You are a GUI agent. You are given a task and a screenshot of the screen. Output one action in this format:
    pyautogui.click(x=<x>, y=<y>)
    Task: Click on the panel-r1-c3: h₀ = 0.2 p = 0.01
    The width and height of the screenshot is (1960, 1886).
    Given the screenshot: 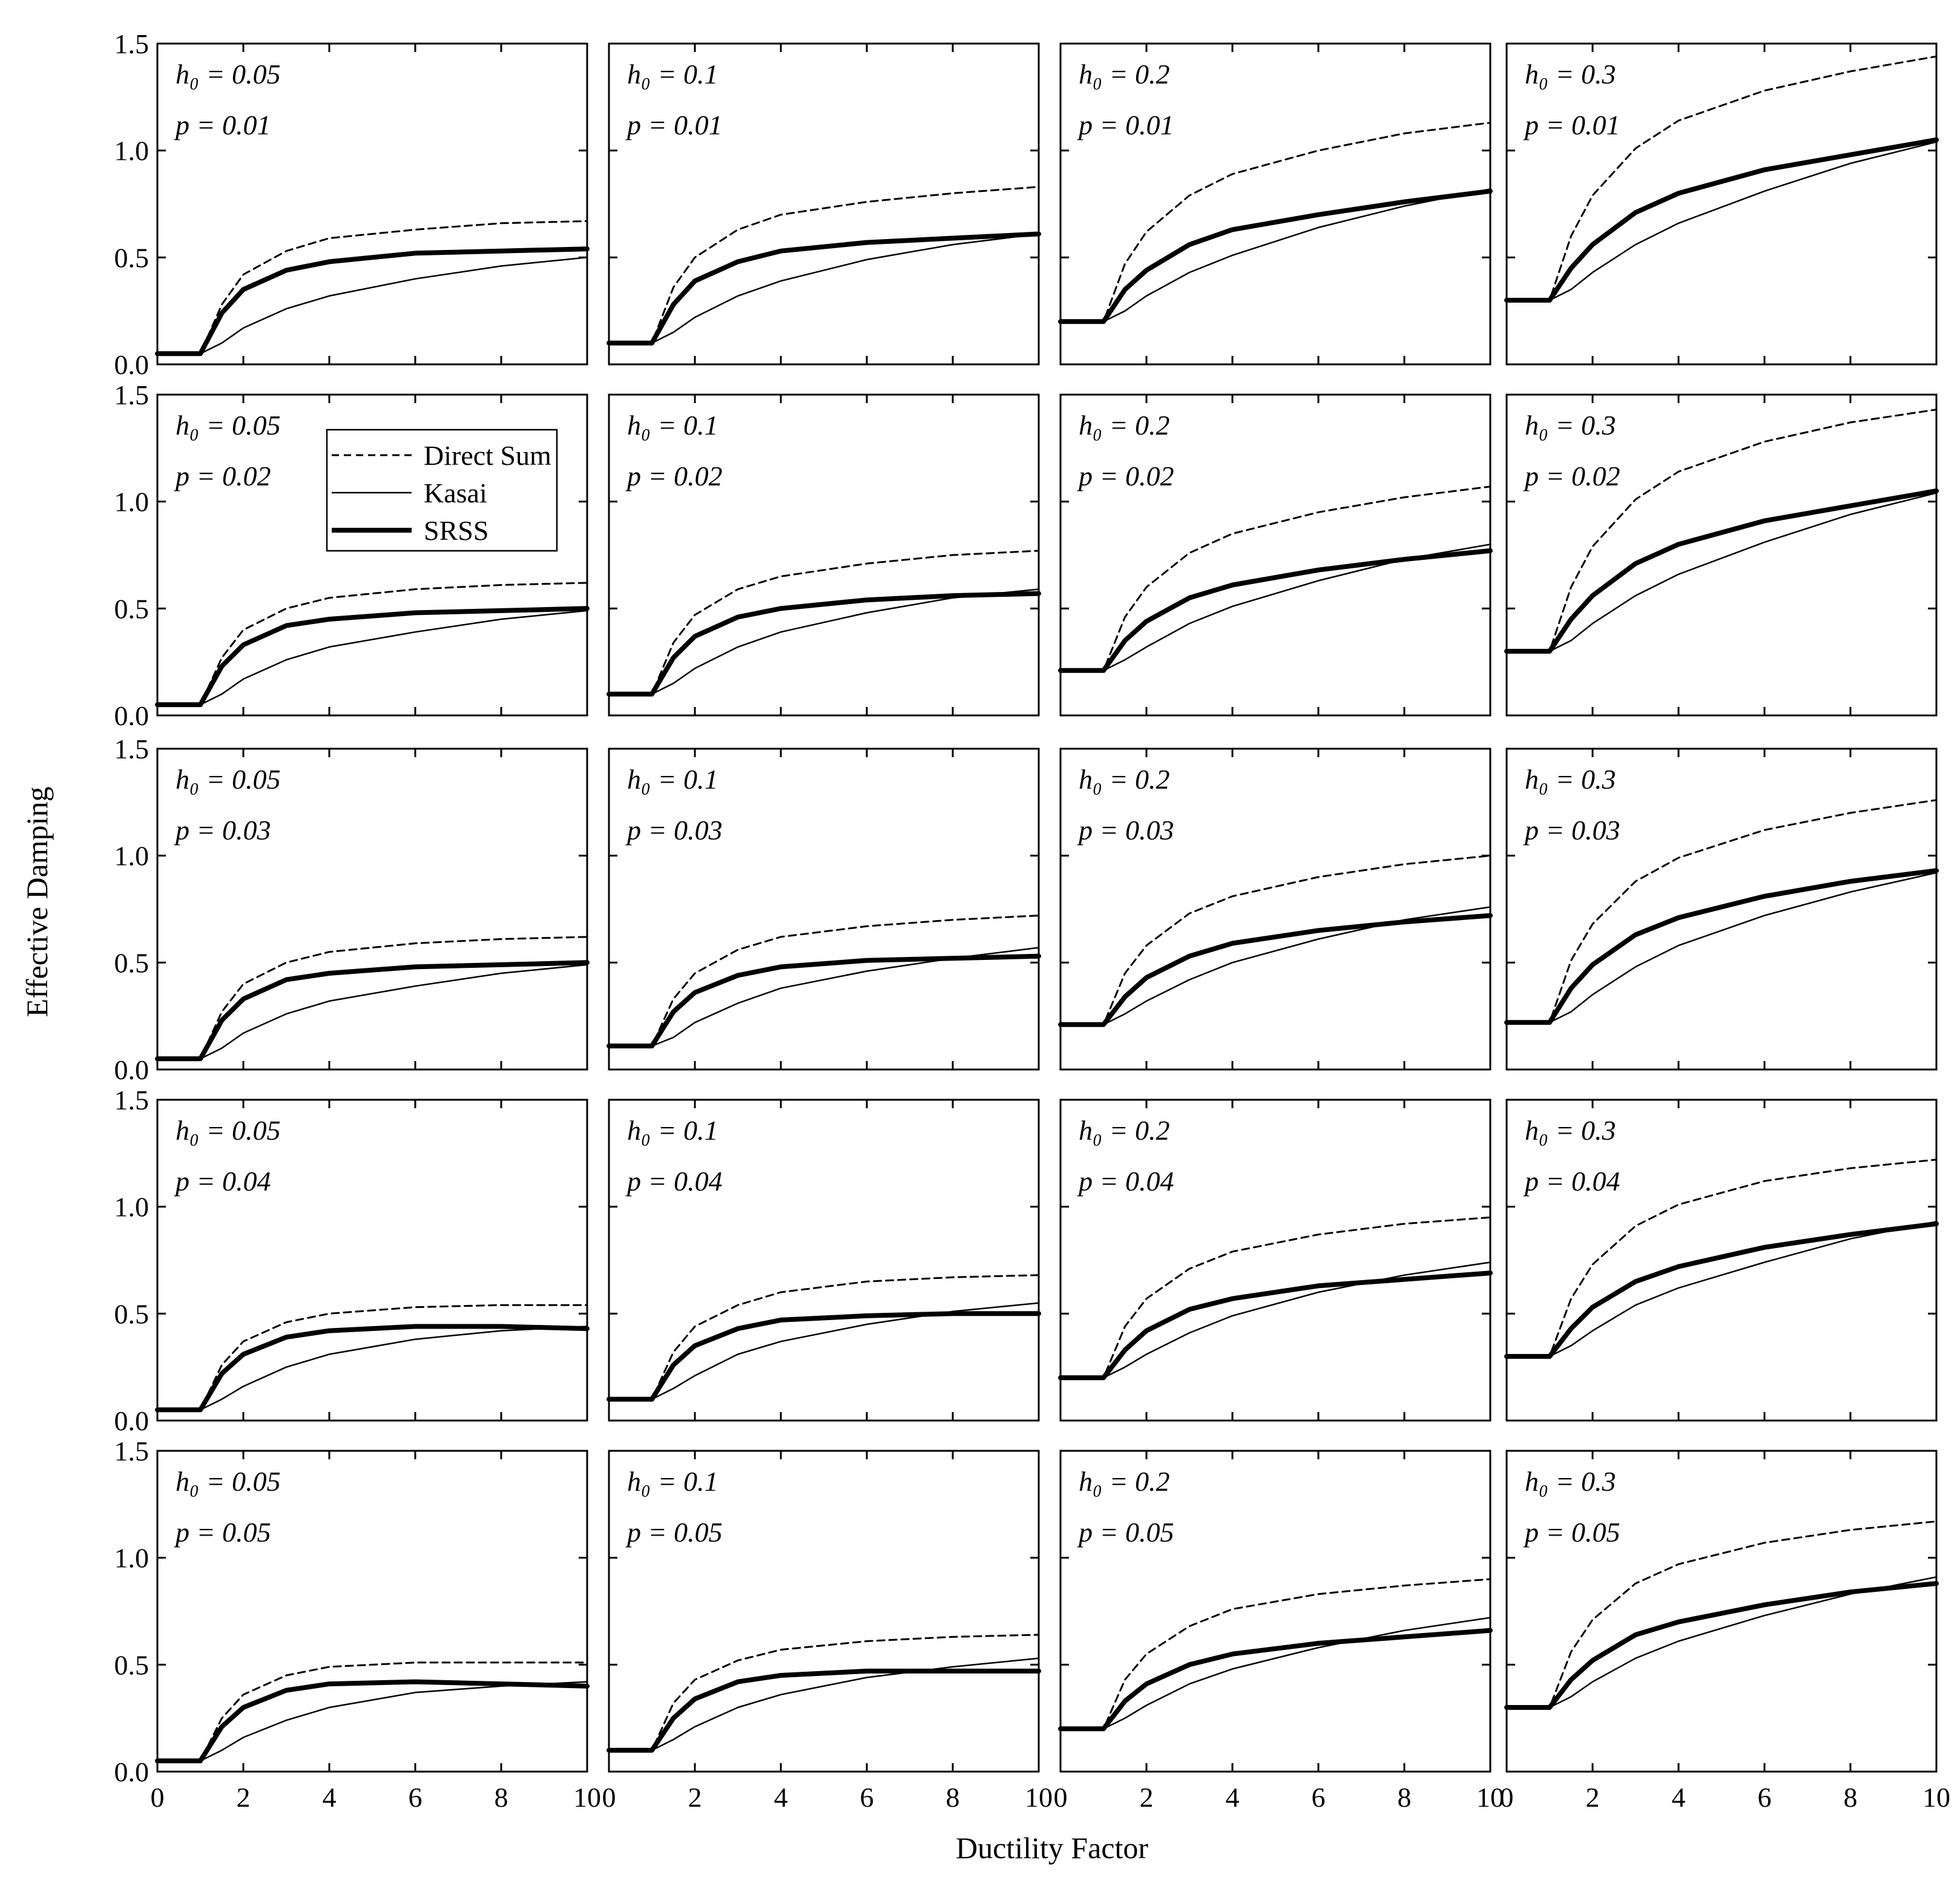 What is the action you would take?
    pyautogui.click(x=1275, y=204)
    